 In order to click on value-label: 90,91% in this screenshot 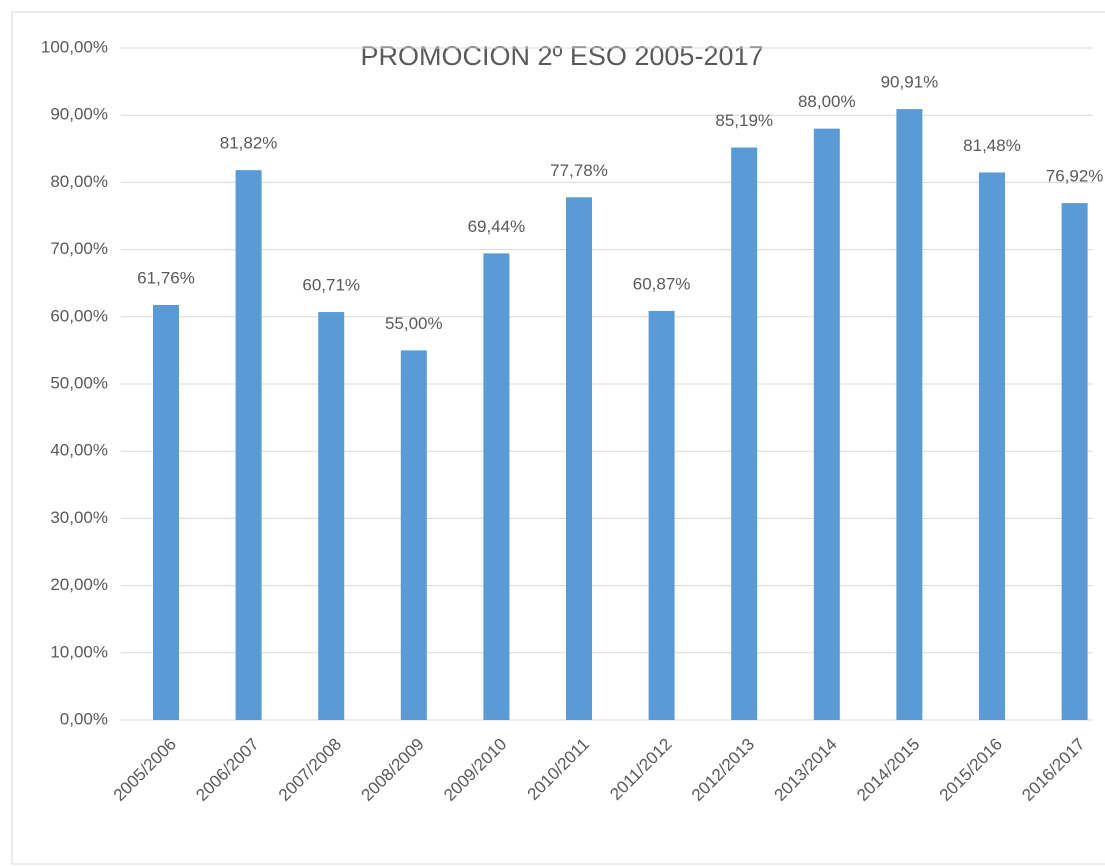, I will do `click(910, 82)`.